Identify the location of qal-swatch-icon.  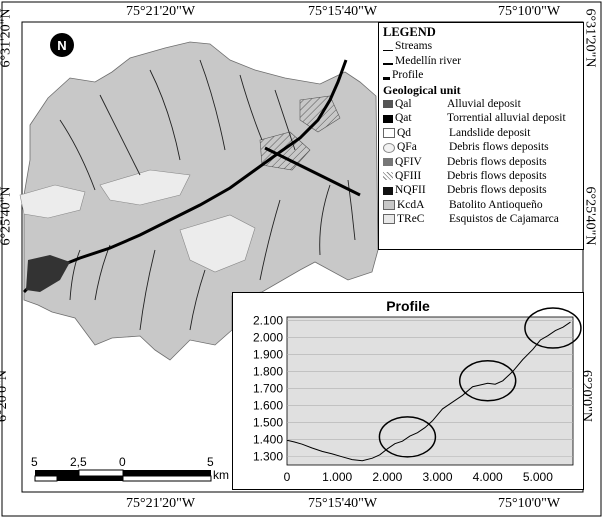
(388, 104).